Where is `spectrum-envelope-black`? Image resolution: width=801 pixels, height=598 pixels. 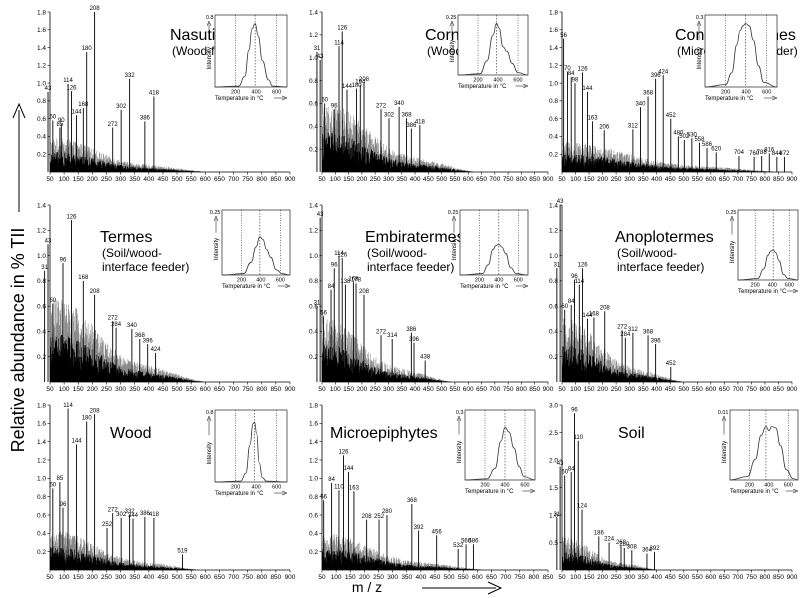 spectrum-envelope-black is located at coordinates (672, 163).